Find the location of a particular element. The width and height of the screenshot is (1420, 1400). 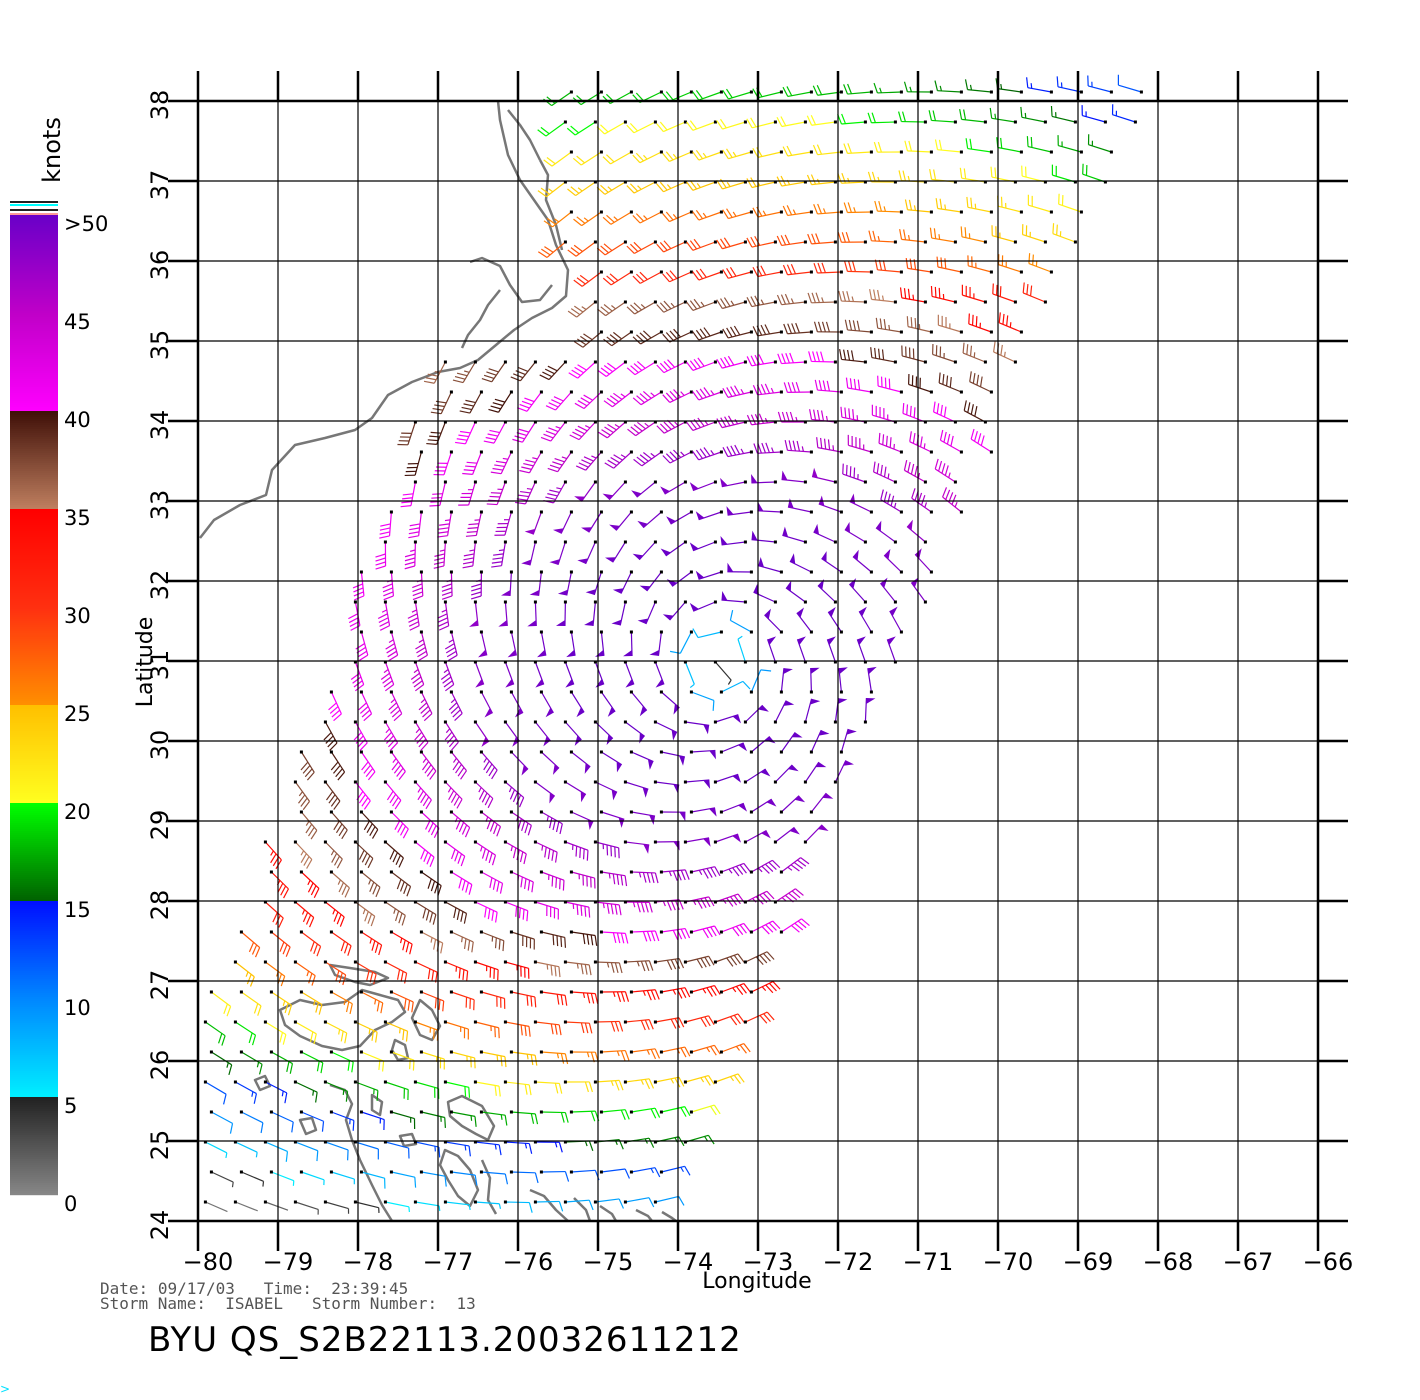

colorbar: 0 5 10 15 20 25 30 35 40 45 >50 is located at coordinates (59, 708).